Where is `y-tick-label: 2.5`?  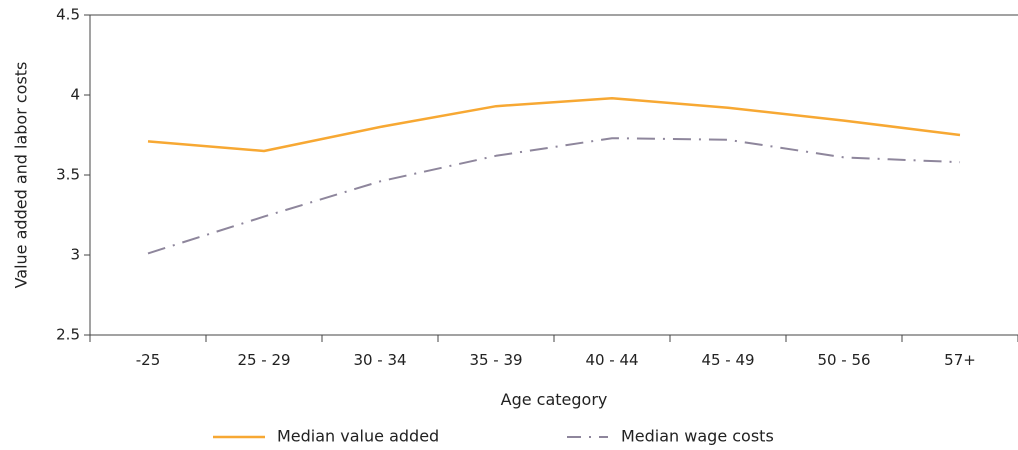 y-tick-label: 2.5 is located at coordinates (68, 335).